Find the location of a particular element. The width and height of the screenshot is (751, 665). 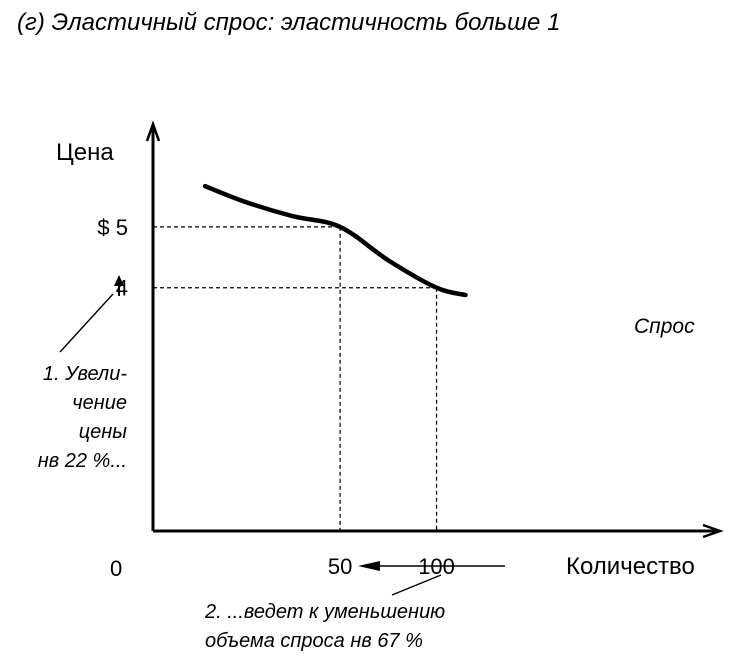

price-note-leader is located at coordinates (86, 323).